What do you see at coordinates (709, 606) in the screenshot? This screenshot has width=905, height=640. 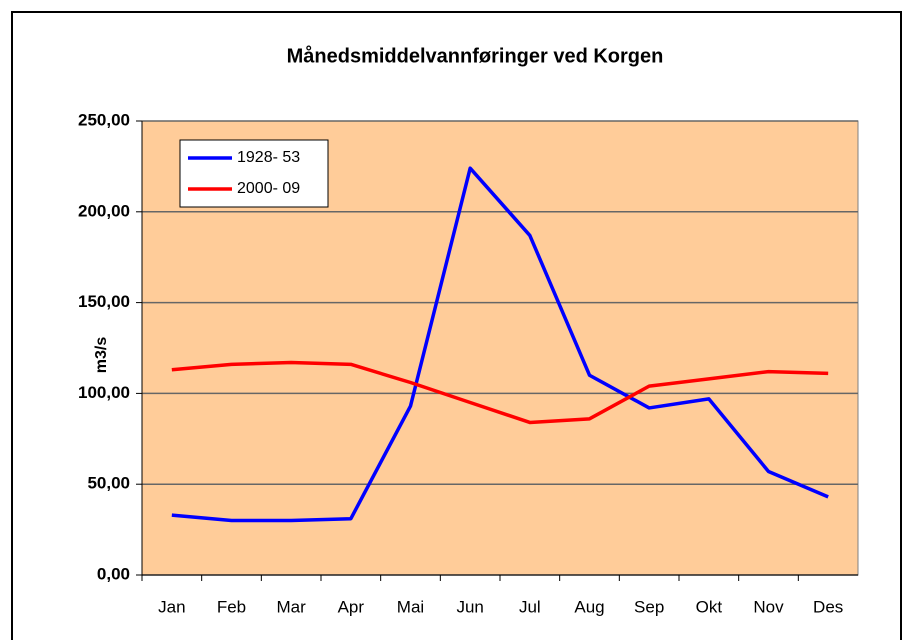 I see `x-tick-label: Okt` at bounding box center [709, 606].